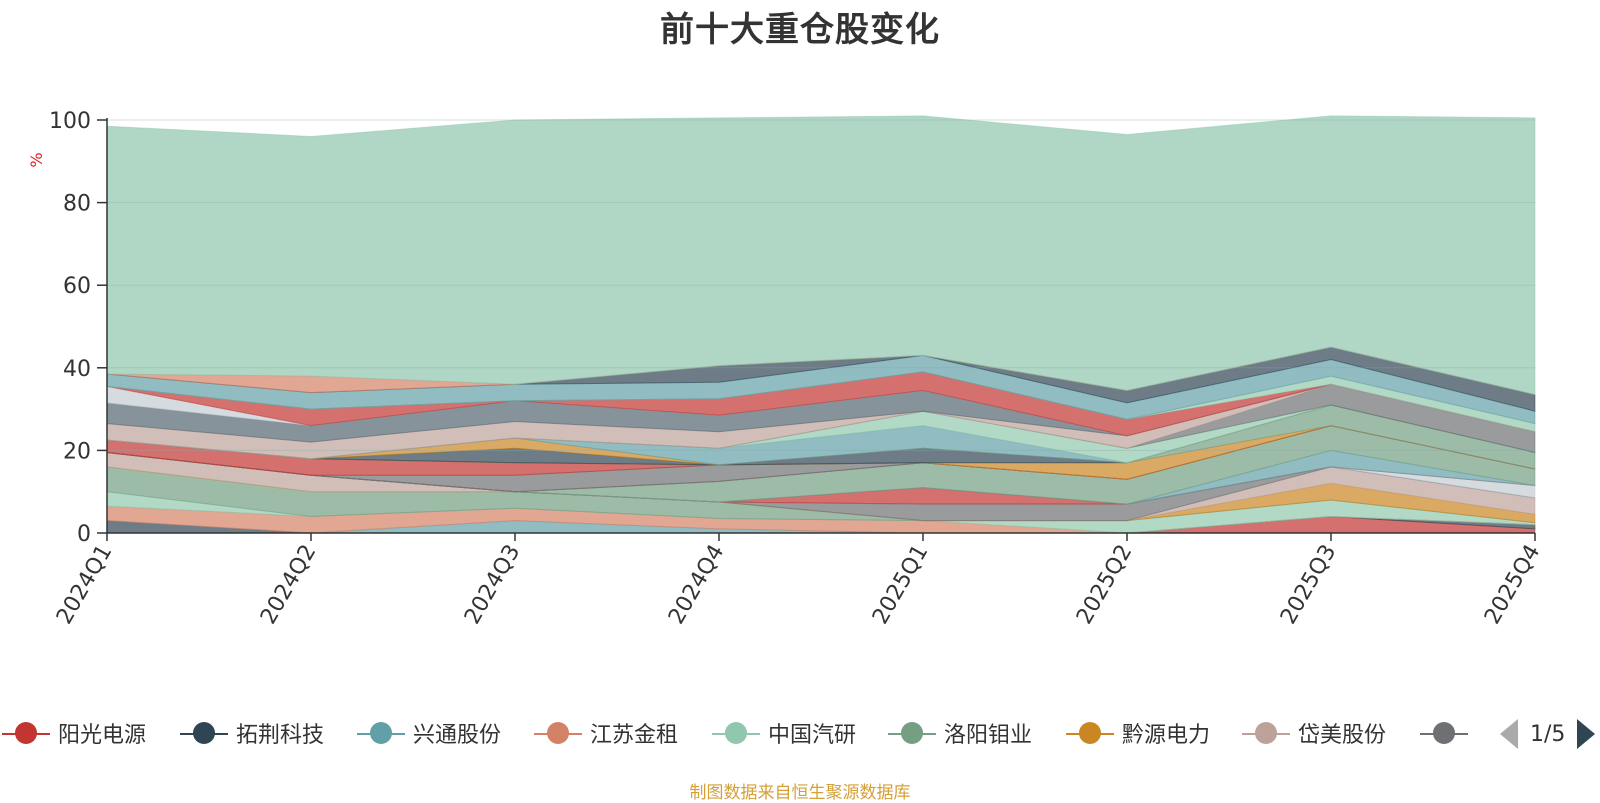  Describe the element at coordinates (457, 735) in the screenshot. I see `legend-label: 兴通股份` at that location.